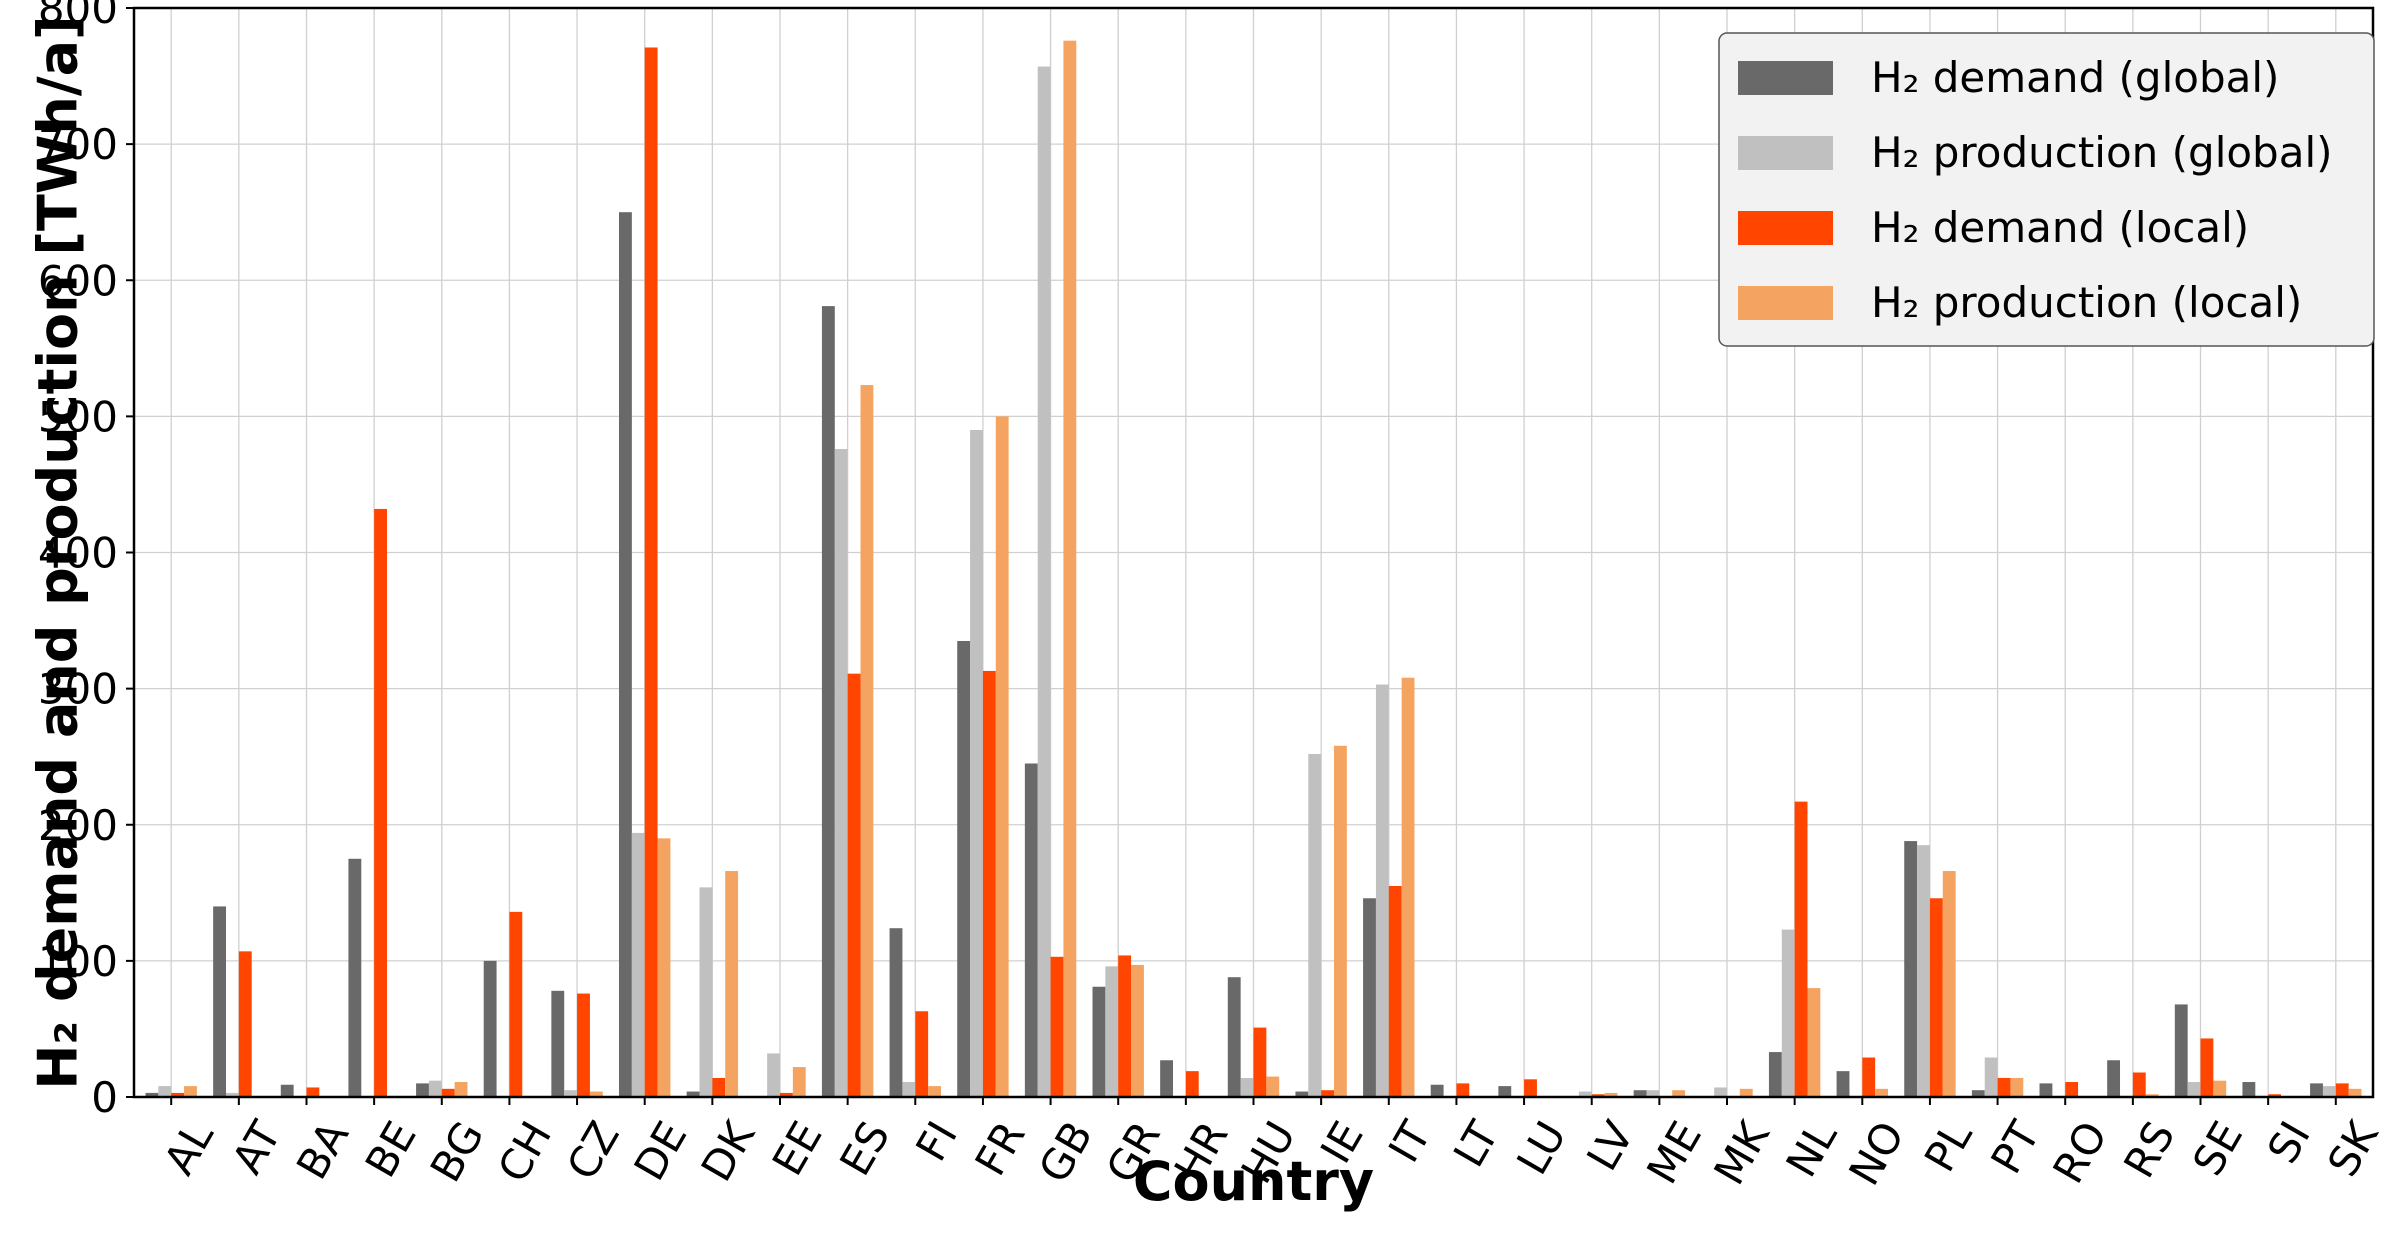 The width and height of the screenshot is (2402, 1257). I want to click on y-tick-label: 600, so click(78, 280).